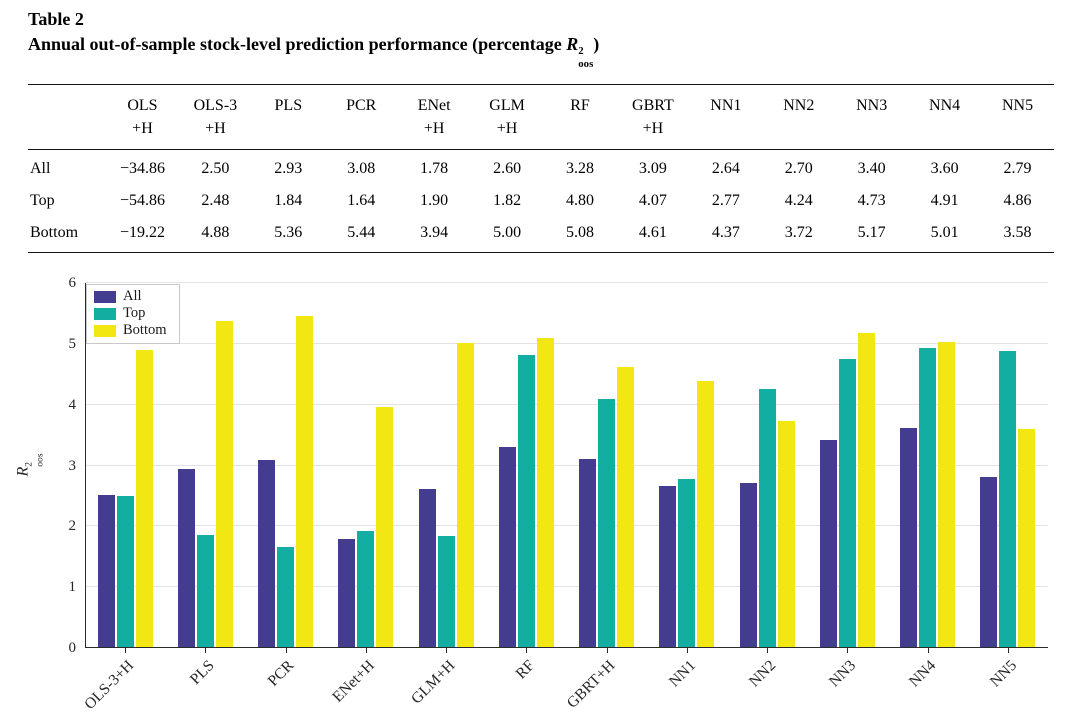 The image size is (1080, 725). What do you see at coordinates (871, 232) in the screenshot?
I see `value-cell: 5.17` at bounding box center [871, 232].